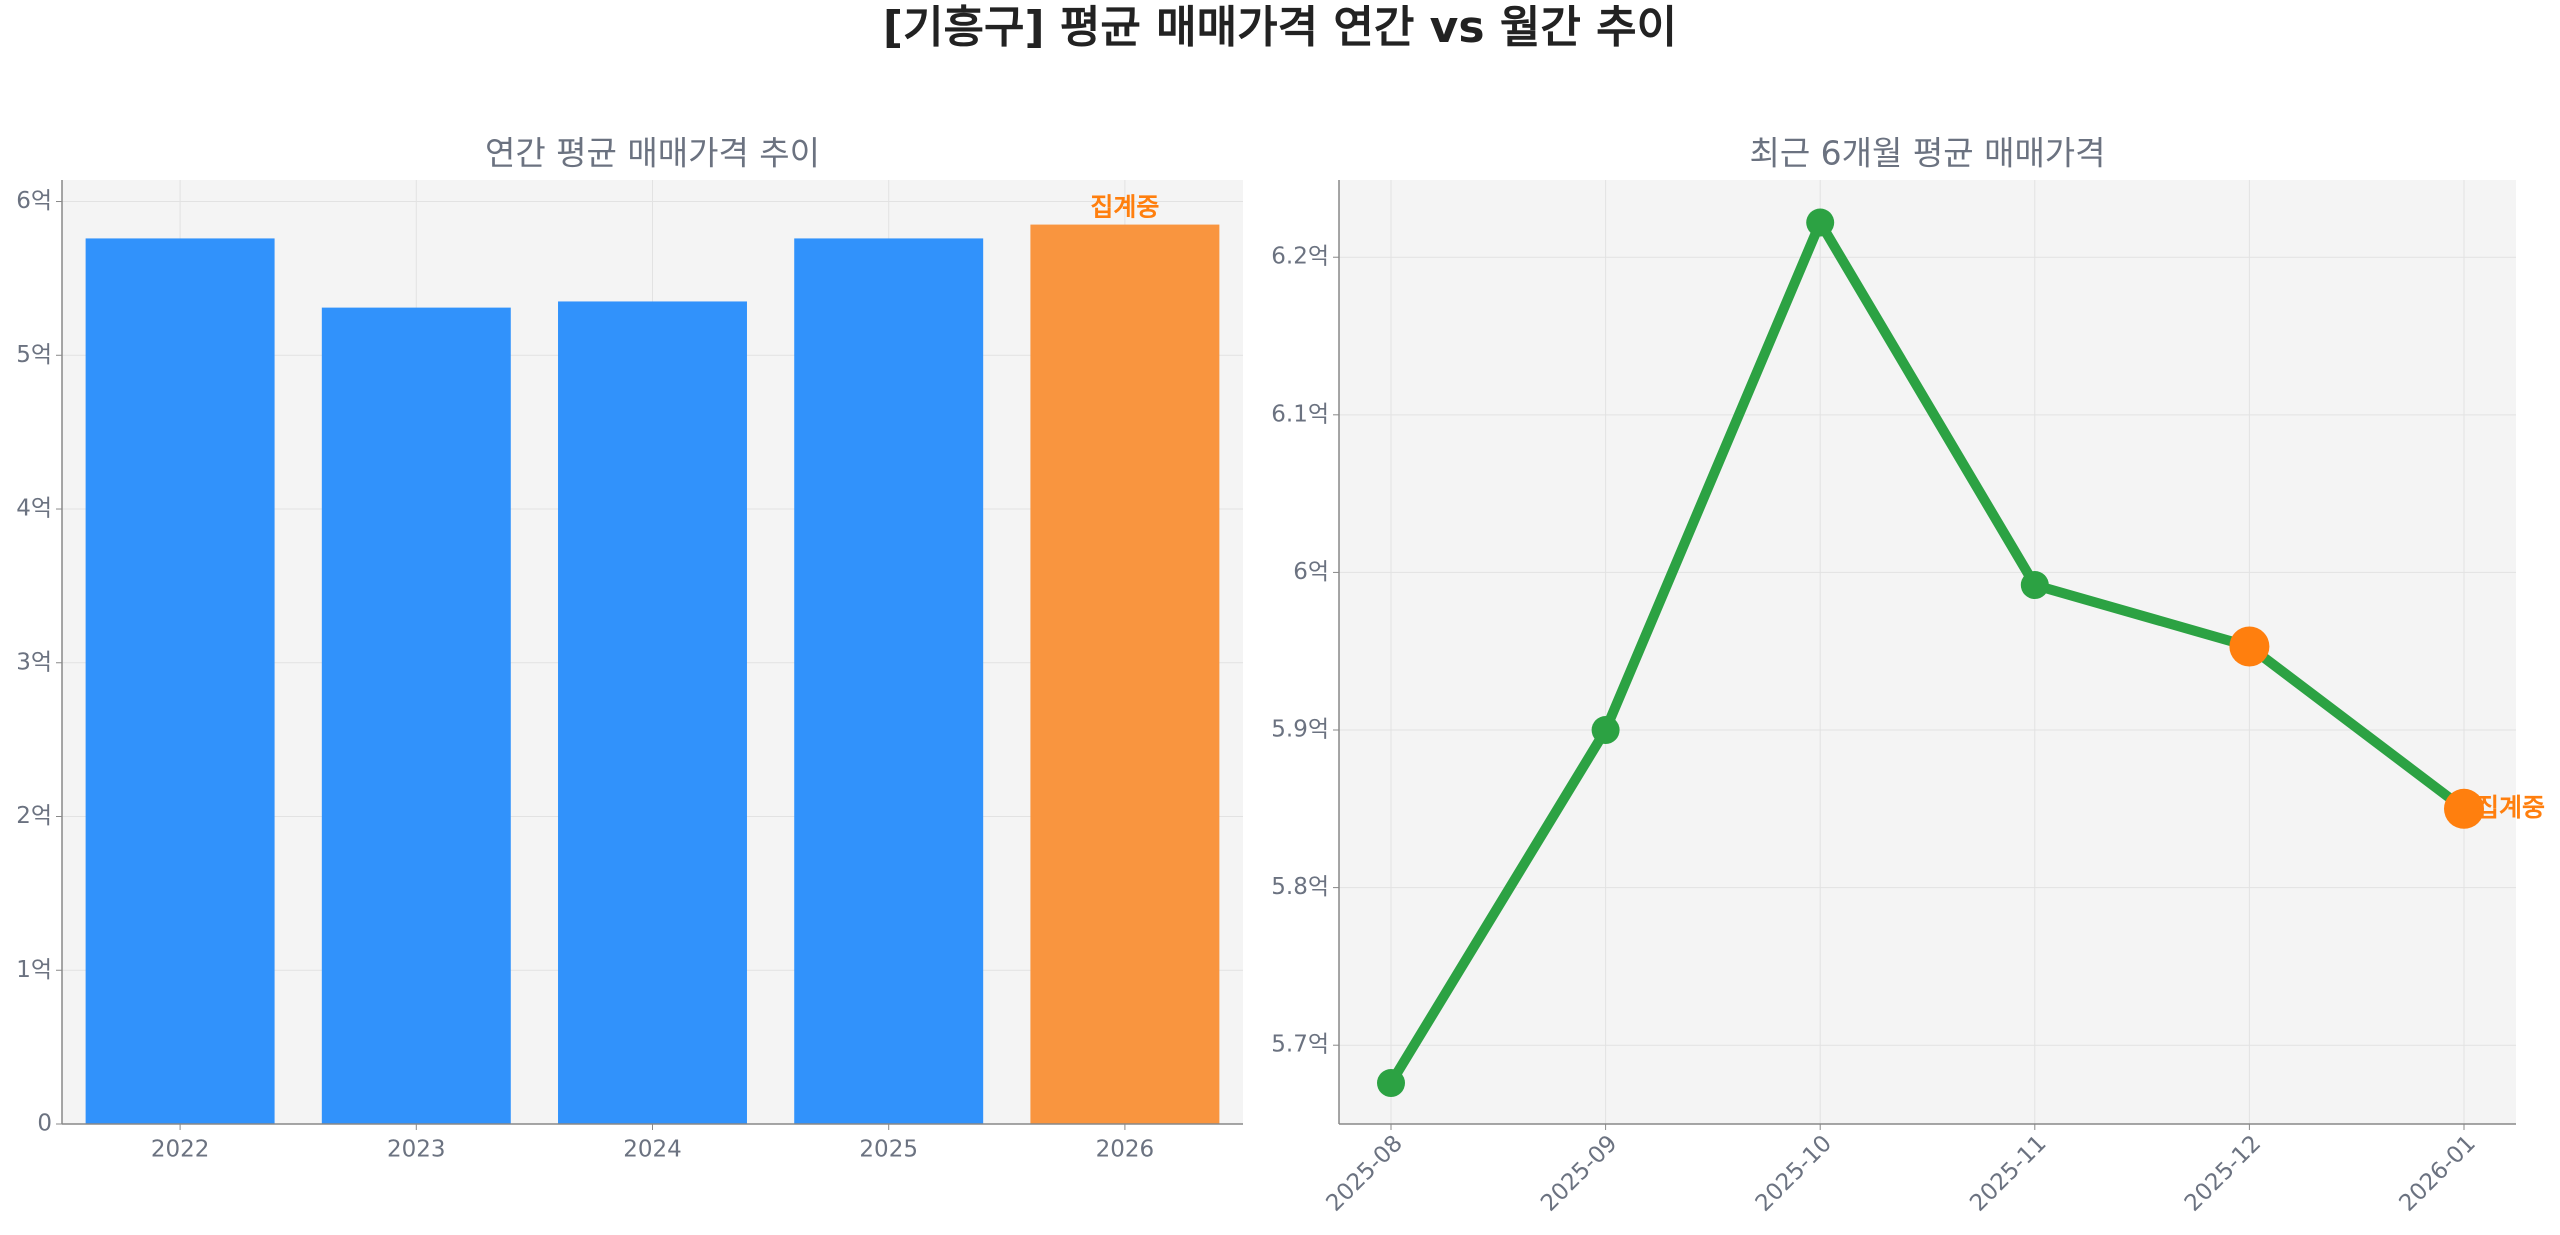  Describe the element at coordinates (1280, 27) in the screenshot. I see `figure-title: [기흥구] 평균 매매가격 연간 vs 월간 추이` at that location.